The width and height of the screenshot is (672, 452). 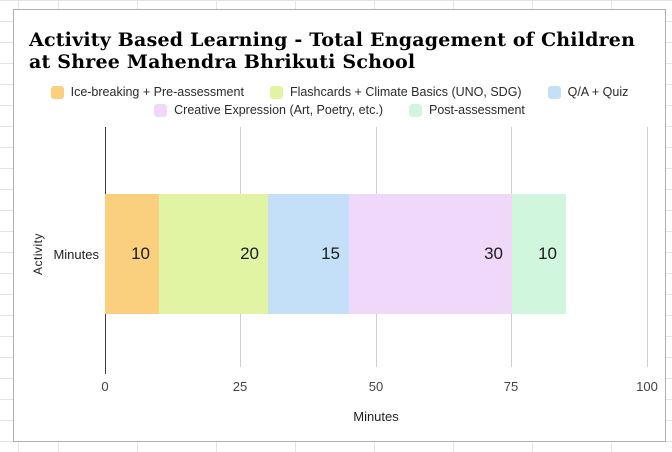 I want to click on bar-segment-creative-expression: 30, so click(x=430, y=254).